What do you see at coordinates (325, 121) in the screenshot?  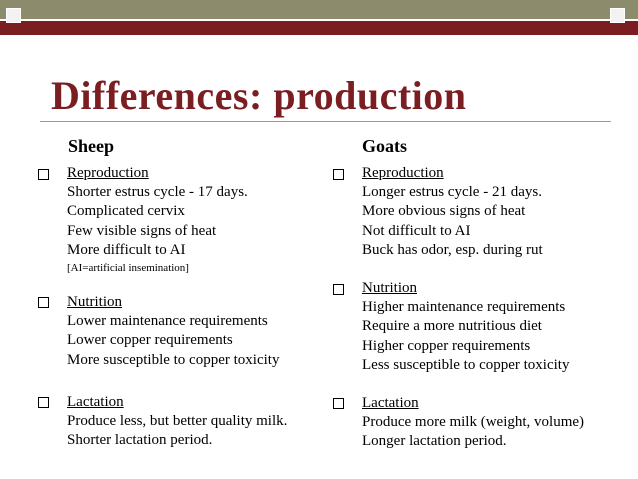 I see `title-rule` at bounding box center [325, 121].